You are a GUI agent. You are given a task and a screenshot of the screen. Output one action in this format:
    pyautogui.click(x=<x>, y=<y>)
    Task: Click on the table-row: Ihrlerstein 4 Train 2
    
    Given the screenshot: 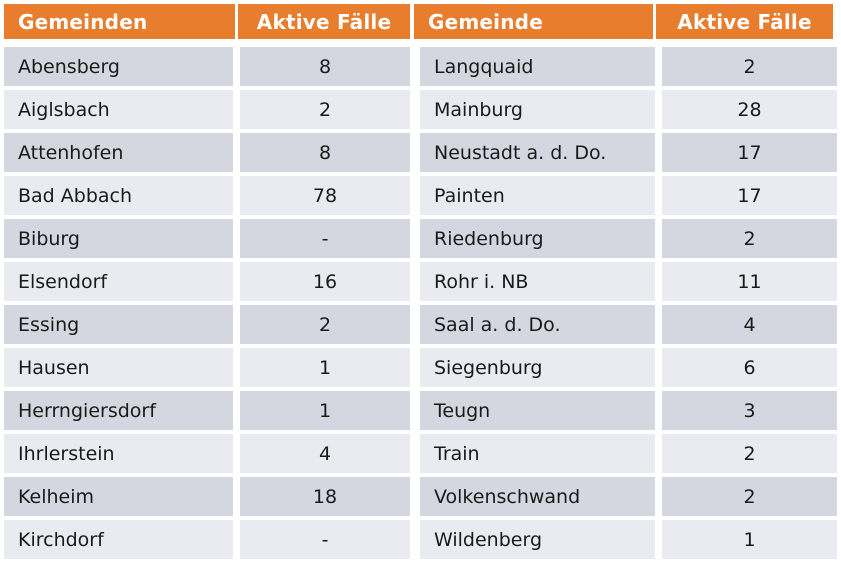 What is the action you would take?
    pyautogui.click(x=420, y=453)
    